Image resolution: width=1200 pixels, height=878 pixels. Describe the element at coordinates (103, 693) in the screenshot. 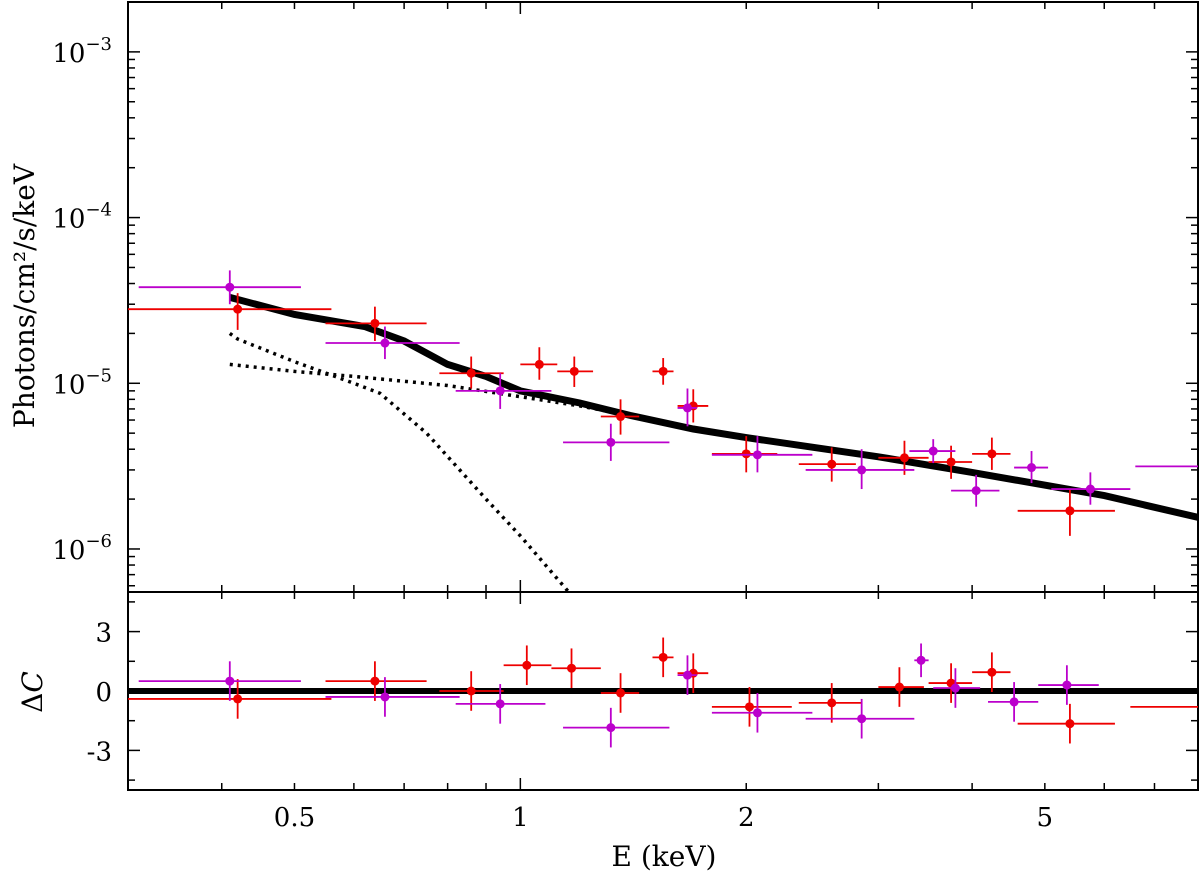

I see `y-tick-label-residual: 0` at that location.